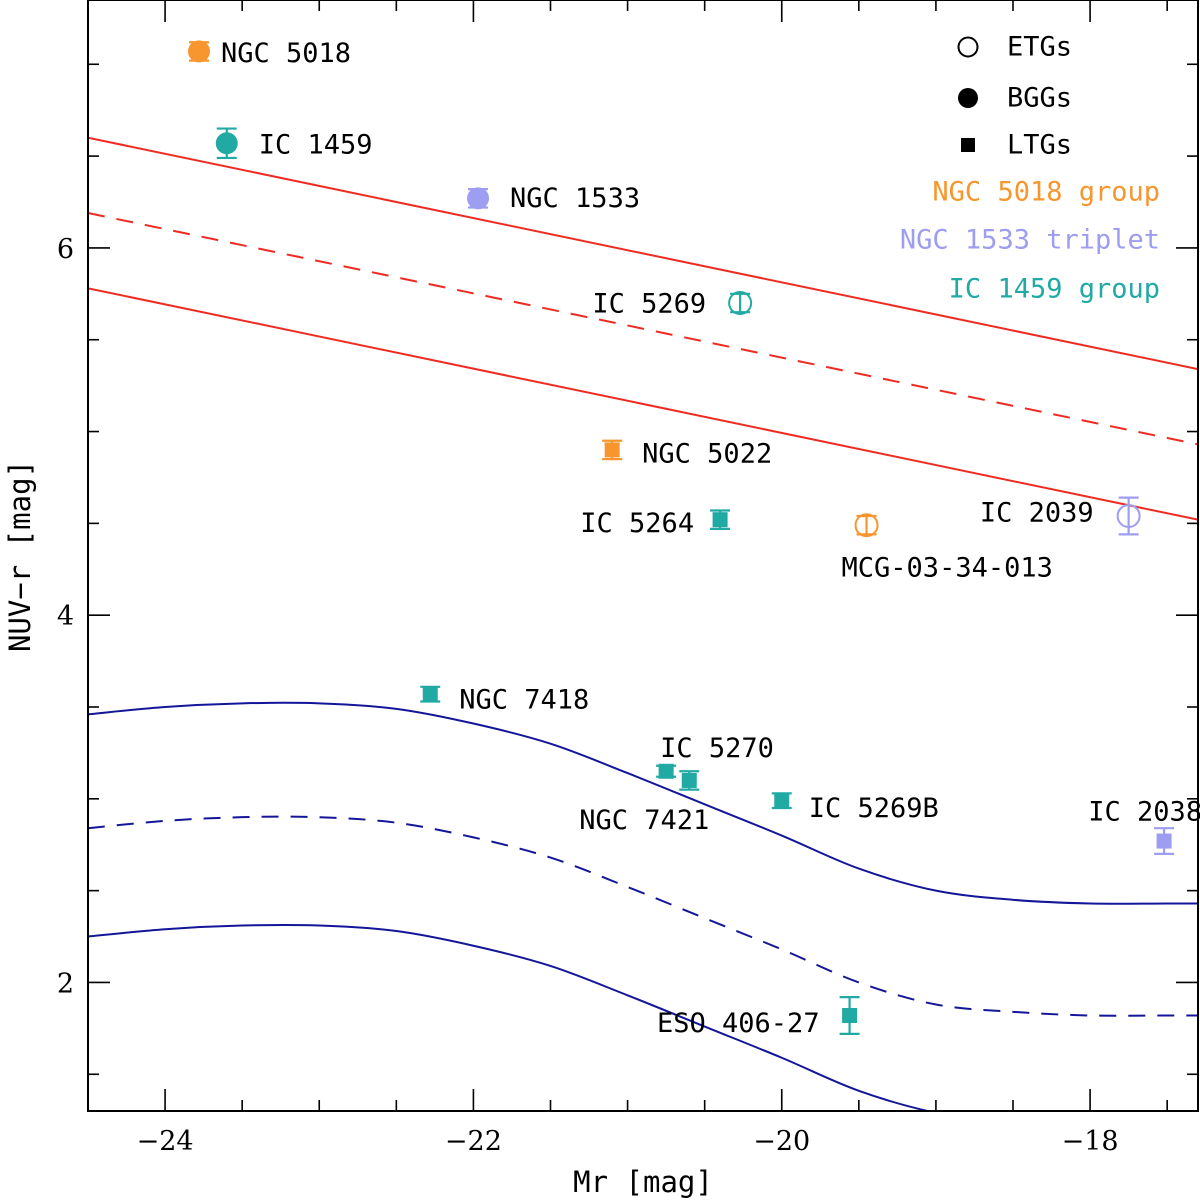  I want to click on legend-label: BGGs, so click(1039, 98).